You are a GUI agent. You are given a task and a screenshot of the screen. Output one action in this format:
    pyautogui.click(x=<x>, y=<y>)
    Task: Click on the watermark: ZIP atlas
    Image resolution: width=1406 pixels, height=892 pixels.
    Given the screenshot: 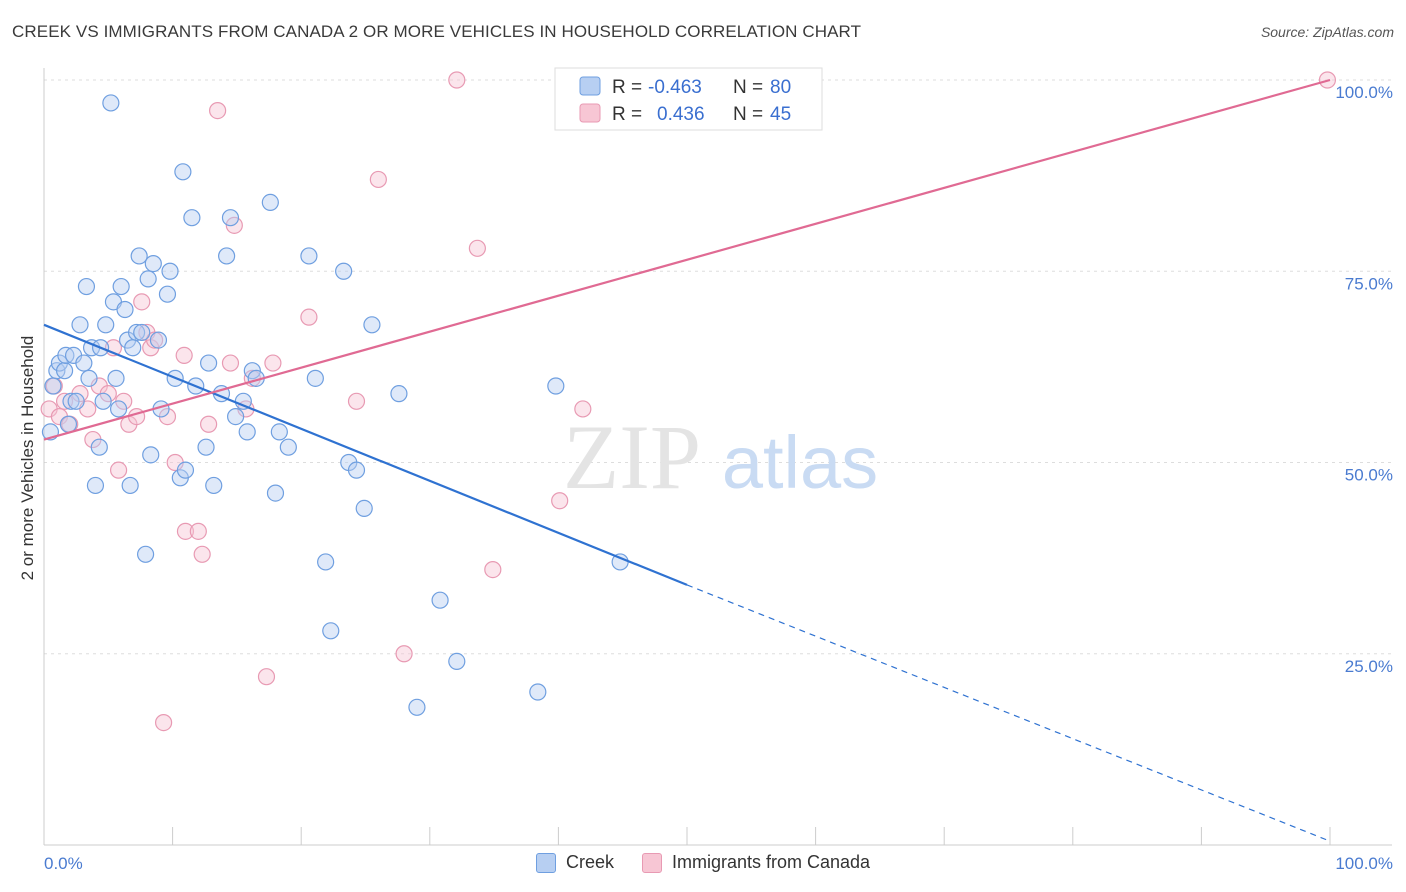 What is the action you would take?
    pyautogui.click(x=720, y=457)
    